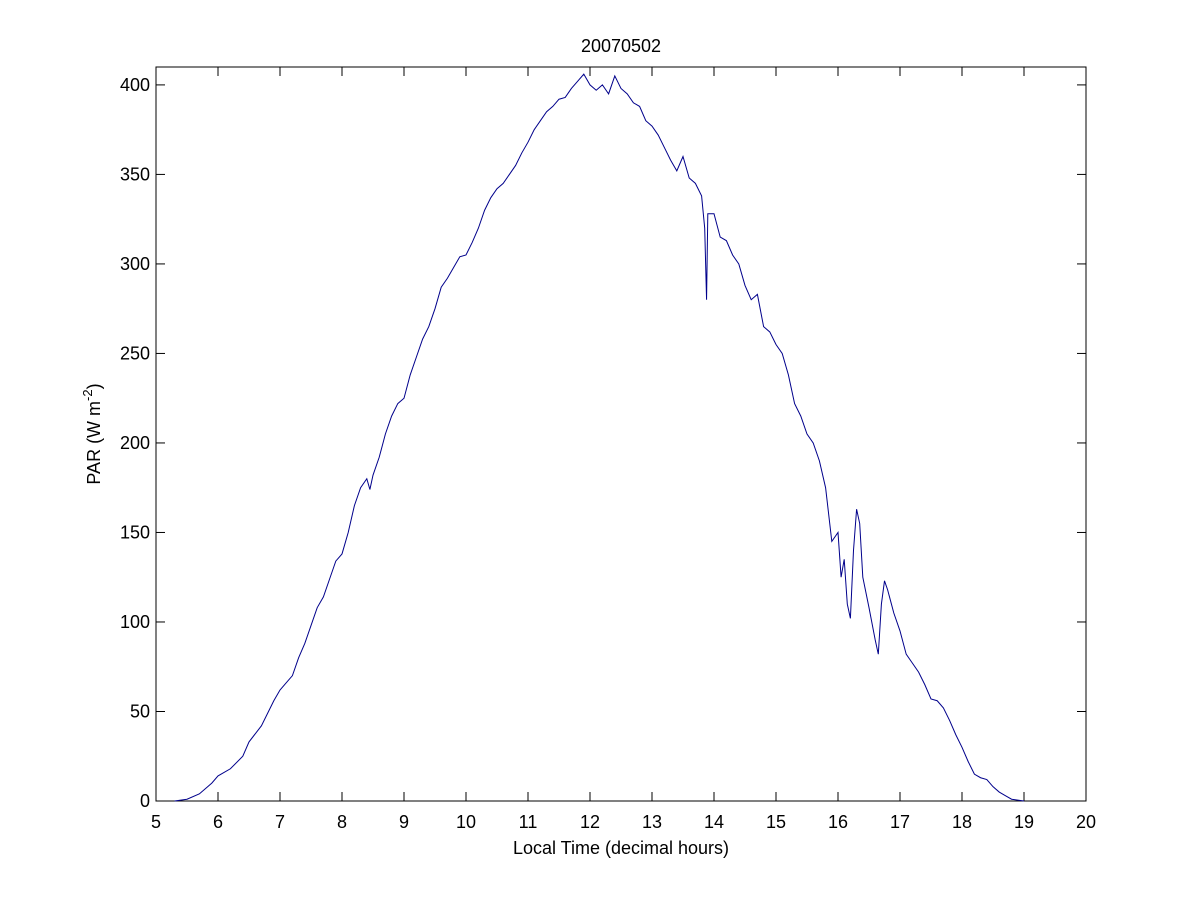  Describe the element at coordinates (94, 386) in the screenshot. I see `y-label-end: )` at that location.